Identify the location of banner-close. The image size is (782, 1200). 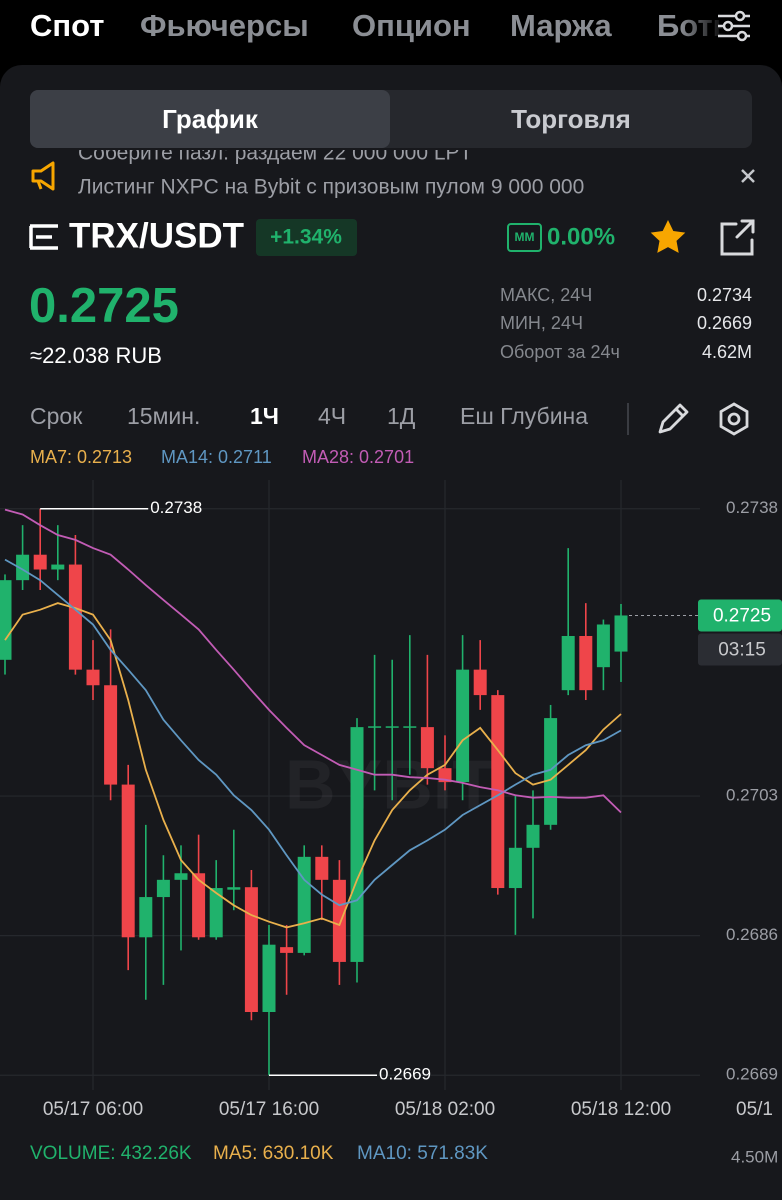
(748, 176).